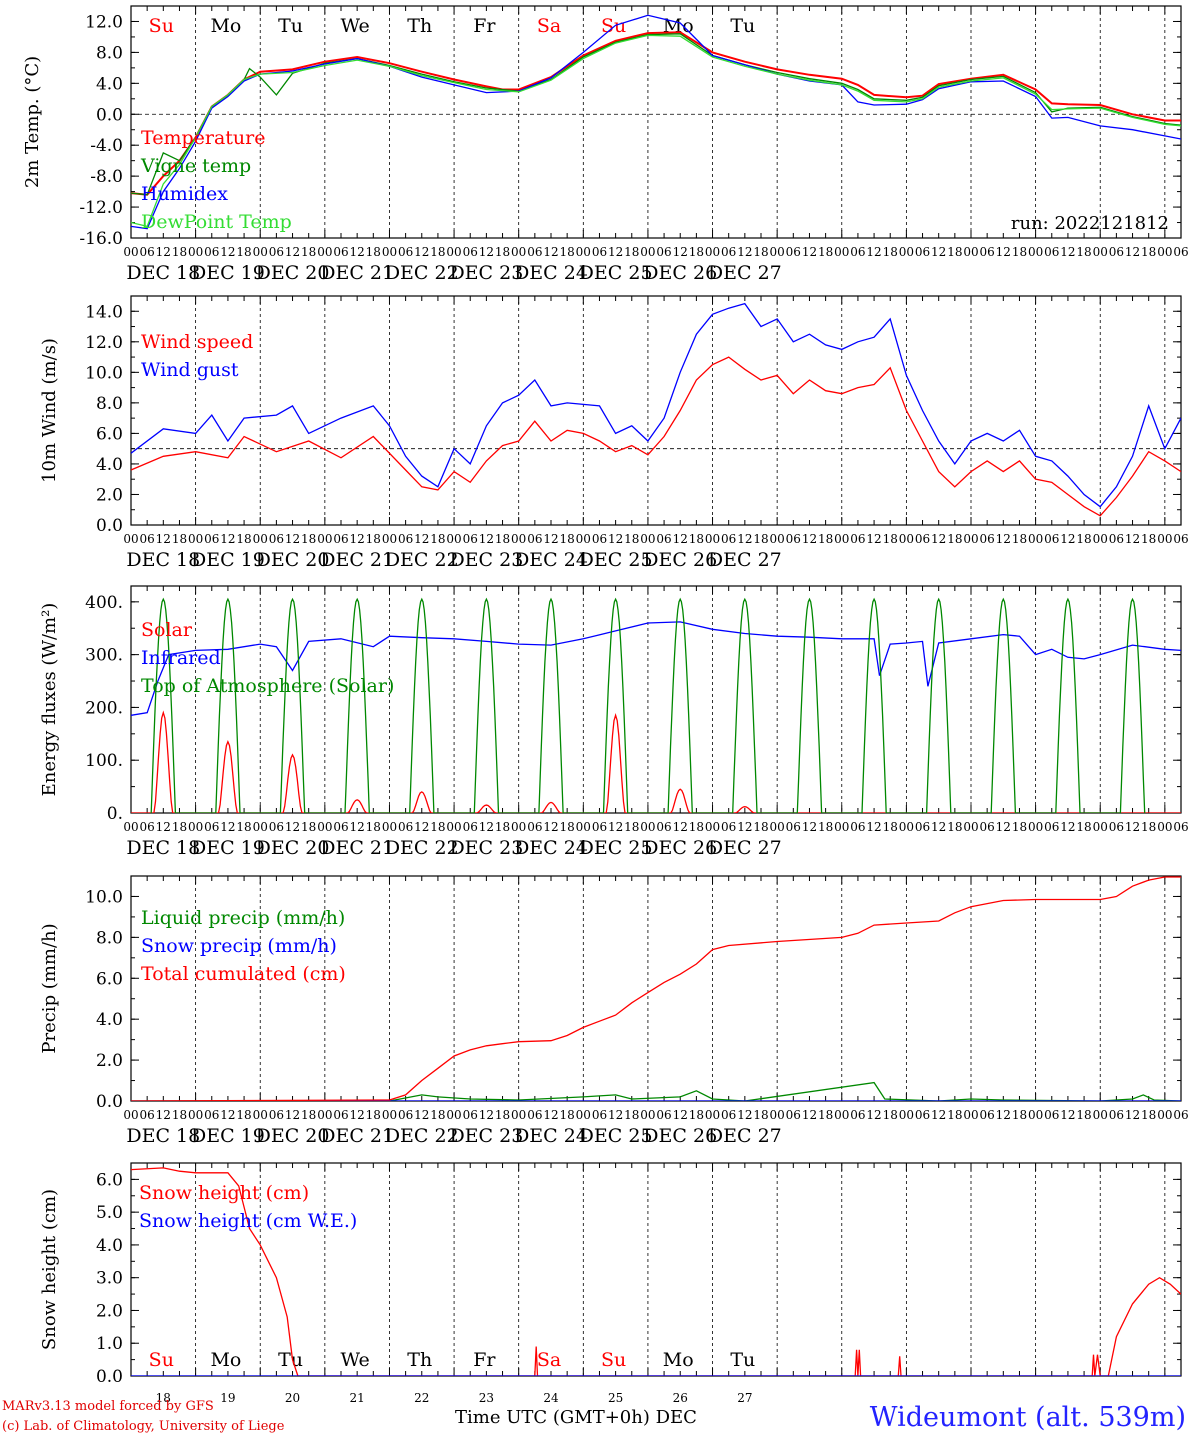 This screenshot has height=1444, width=1194. Describe the element at coordinates (106, 146) in the screenshot. I see `y-tick-label: -4.0` at that location.